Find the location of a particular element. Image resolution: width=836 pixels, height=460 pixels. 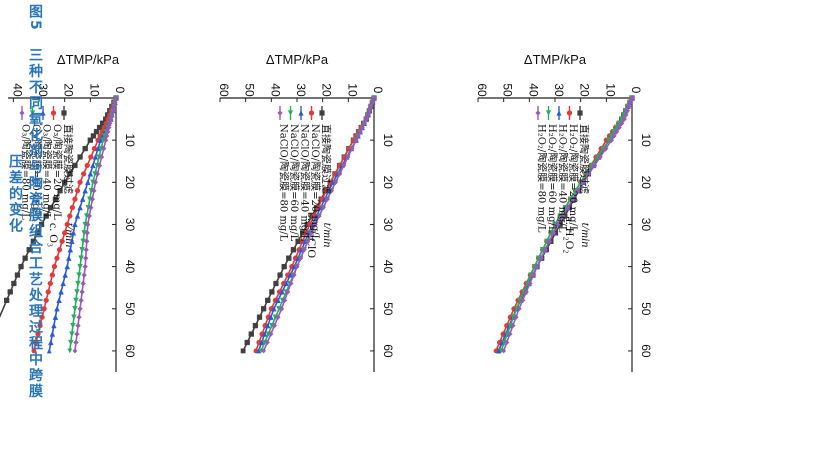

tmp-tick-label: 20 is located at coordinates (327, 90).